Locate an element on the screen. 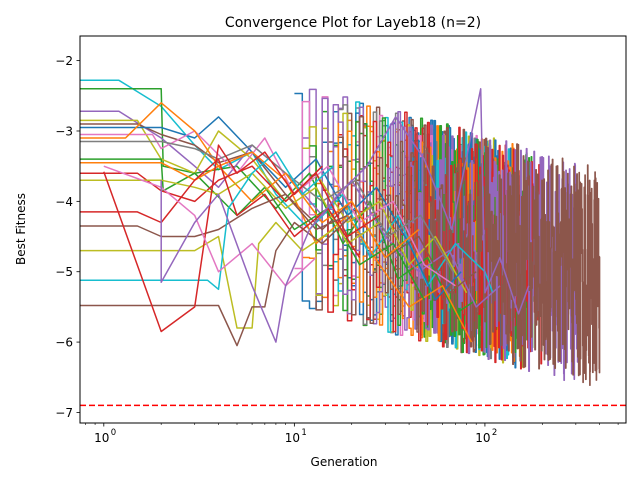 Image resolution: width=640 pixels, height=480 pixels. y-tick-label: −3 is located at coordinates (64, 131).